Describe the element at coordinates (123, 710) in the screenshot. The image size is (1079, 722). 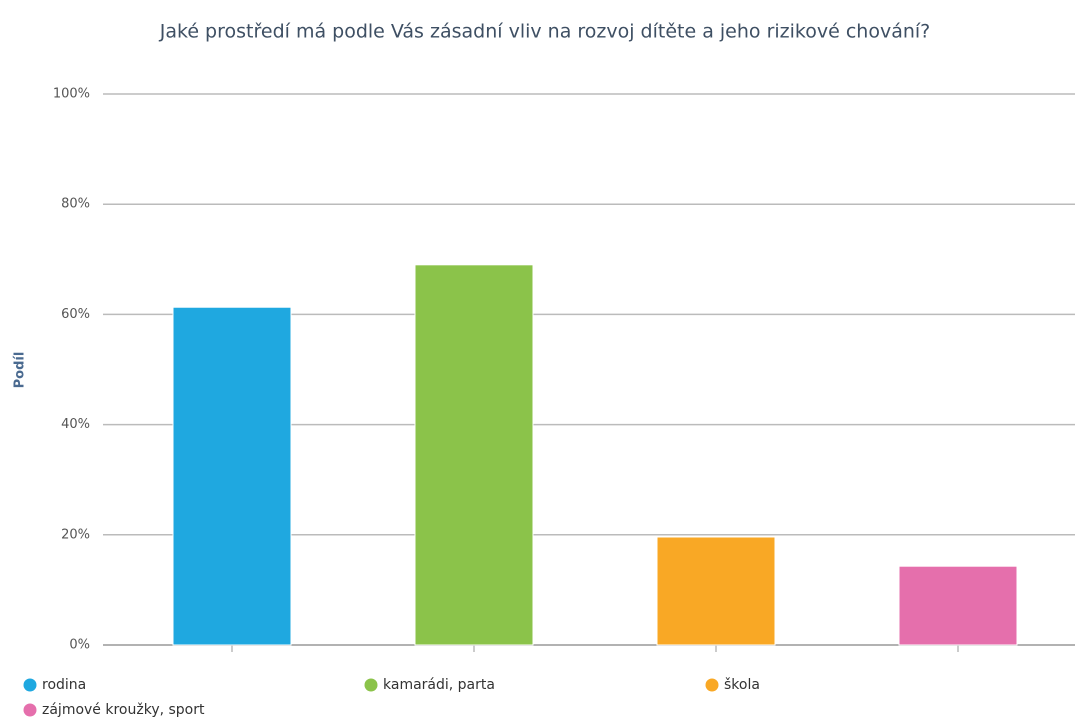
I see `legend-label: zájmové kroužky, sport` at that location.